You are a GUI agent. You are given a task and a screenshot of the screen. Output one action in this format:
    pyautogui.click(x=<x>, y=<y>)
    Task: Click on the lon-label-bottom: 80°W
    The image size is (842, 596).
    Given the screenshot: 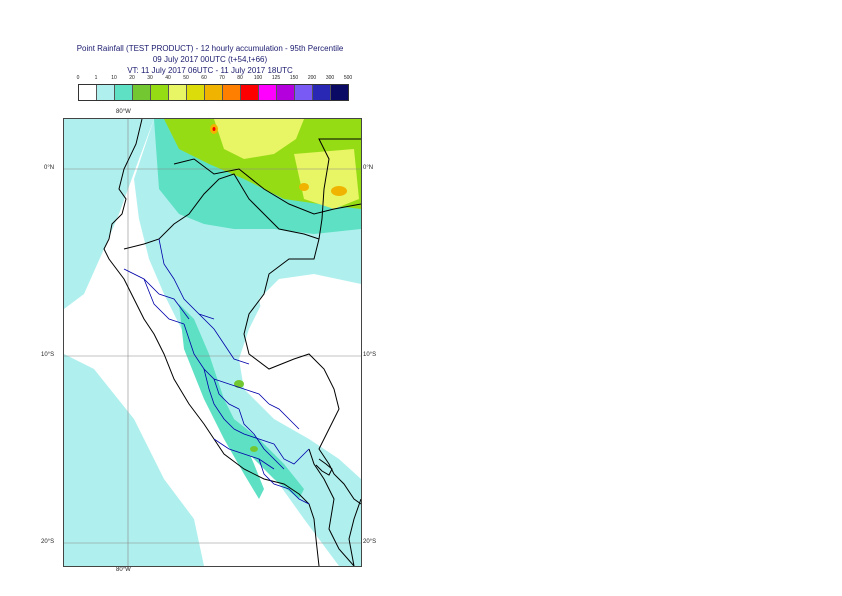 What is the action you would take?
    pyautogui.click(x=123, y=570)
    